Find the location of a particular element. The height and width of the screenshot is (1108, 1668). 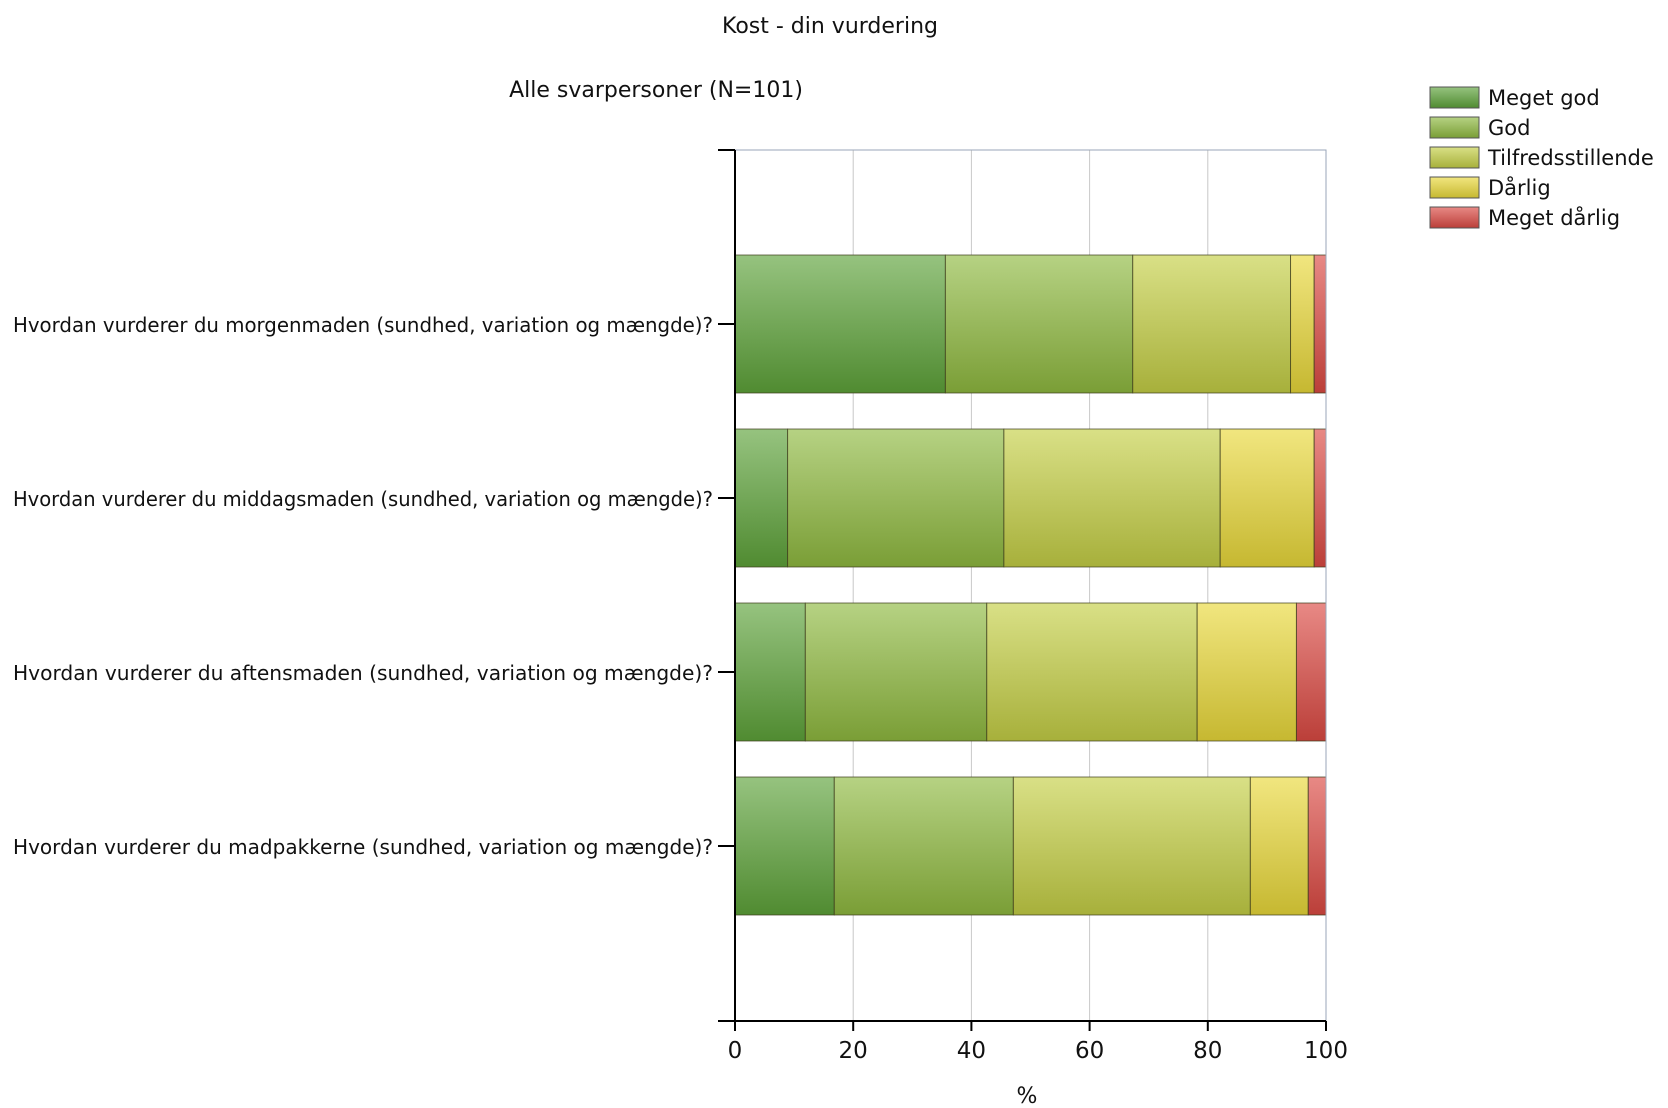

legend-label: Tilfredsstillende is located at coordinates (1570, 158).